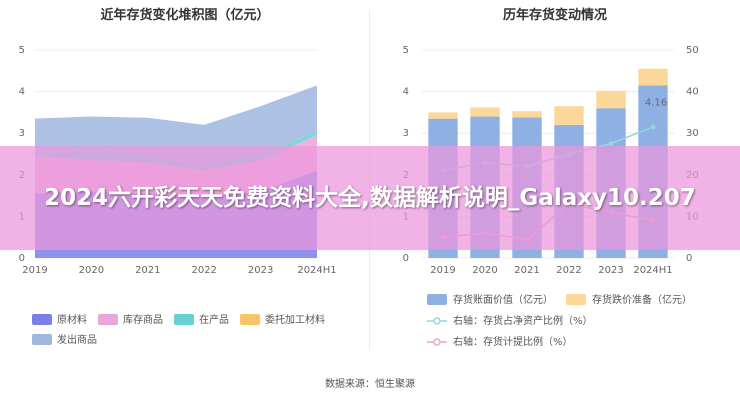 This screenshot has height=400, width=740. Describe the element at coordinates (143, 319) in the screenshot. I see `legend-label: 库存商品` at that location.